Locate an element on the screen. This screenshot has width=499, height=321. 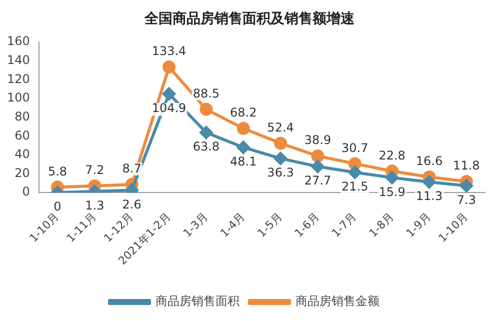
data-label: 8.7 is located at coordinates (132, 169).